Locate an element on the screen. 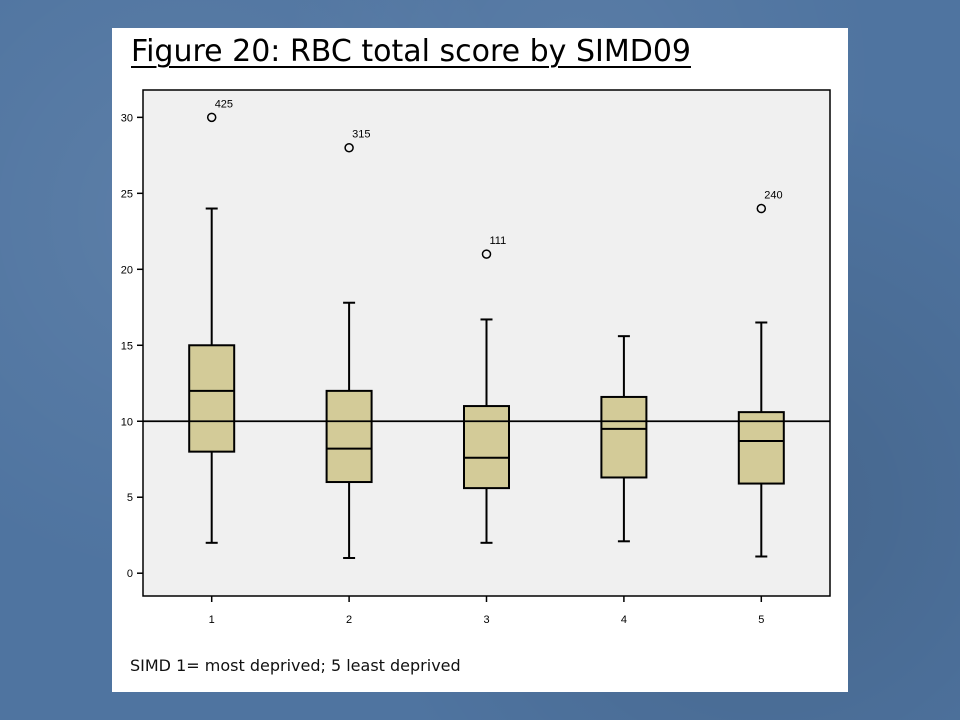  y-tick-label: 10 is located at coordinates (127, 422).